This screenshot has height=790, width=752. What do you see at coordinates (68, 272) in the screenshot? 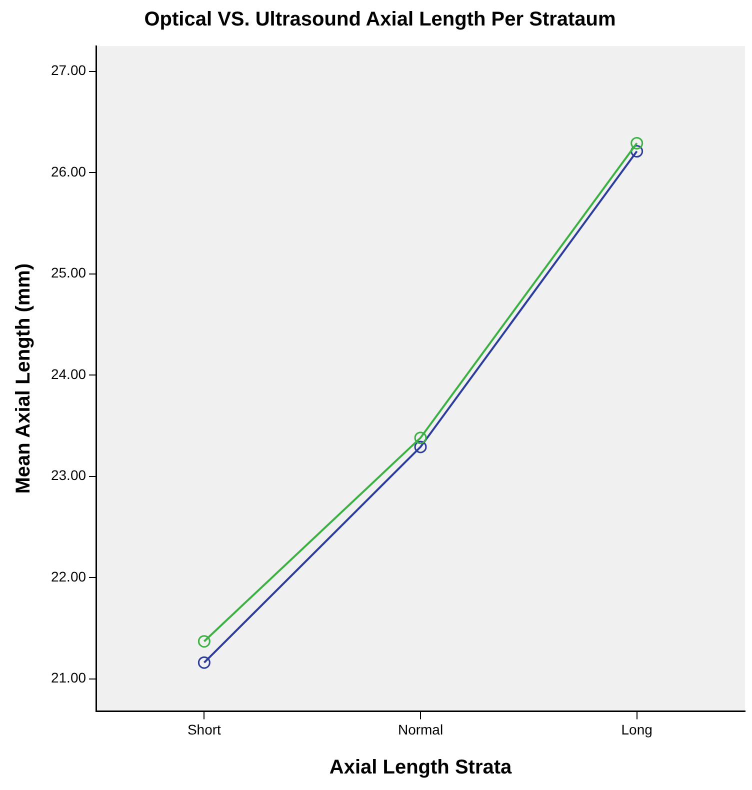
I see `y-tick-label: 25.00` at bounding box center [68, 272].